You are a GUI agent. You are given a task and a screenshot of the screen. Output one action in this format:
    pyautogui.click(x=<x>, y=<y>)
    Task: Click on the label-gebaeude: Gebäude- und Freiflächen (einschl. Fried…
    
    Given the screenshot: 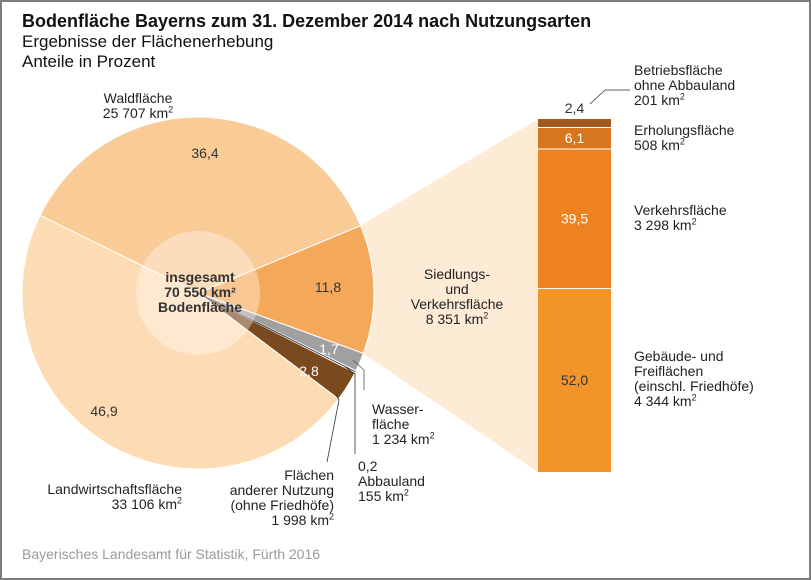 What is the action you would take?
    pyautogui.click(x=694, y=379)
    